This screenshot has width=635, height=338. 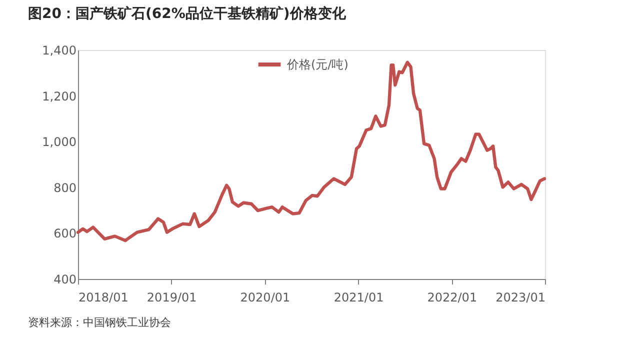 What do you see at coordinates (103, 297) in the screenshot?
I see `x-tick-label: 2018/01` at bounding box center [103, 297].